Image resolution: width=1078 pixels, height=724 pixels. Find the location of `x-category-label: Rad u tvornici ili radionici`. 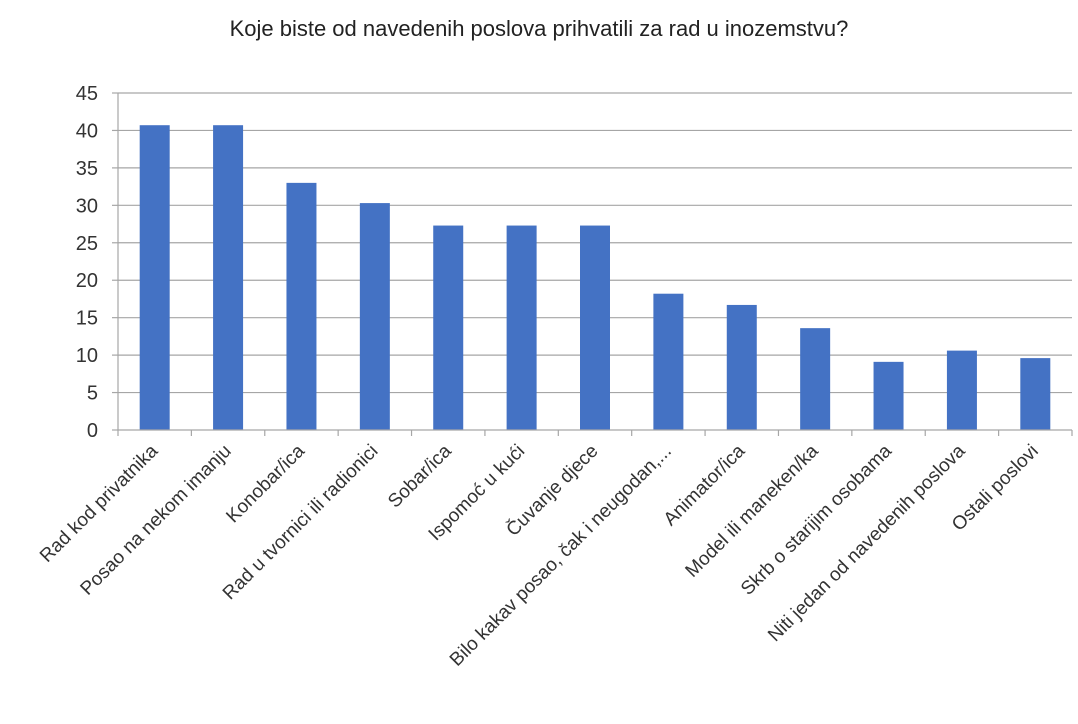

x-category-label: Rad u tvornici ili radionici is located at coordinates (300, 522).